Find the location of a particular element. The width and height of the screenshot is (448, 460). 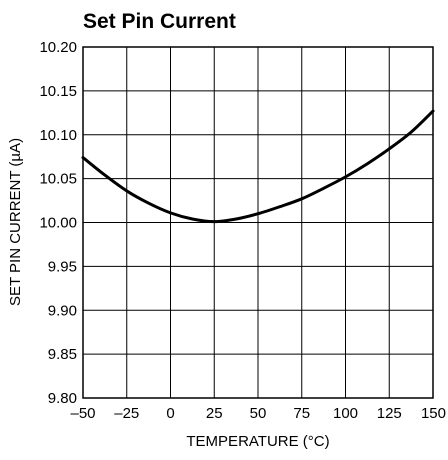

x-tick-labels: –50 –25 0 25 50 75 100 125 150 is located at coordinates (258, 413).